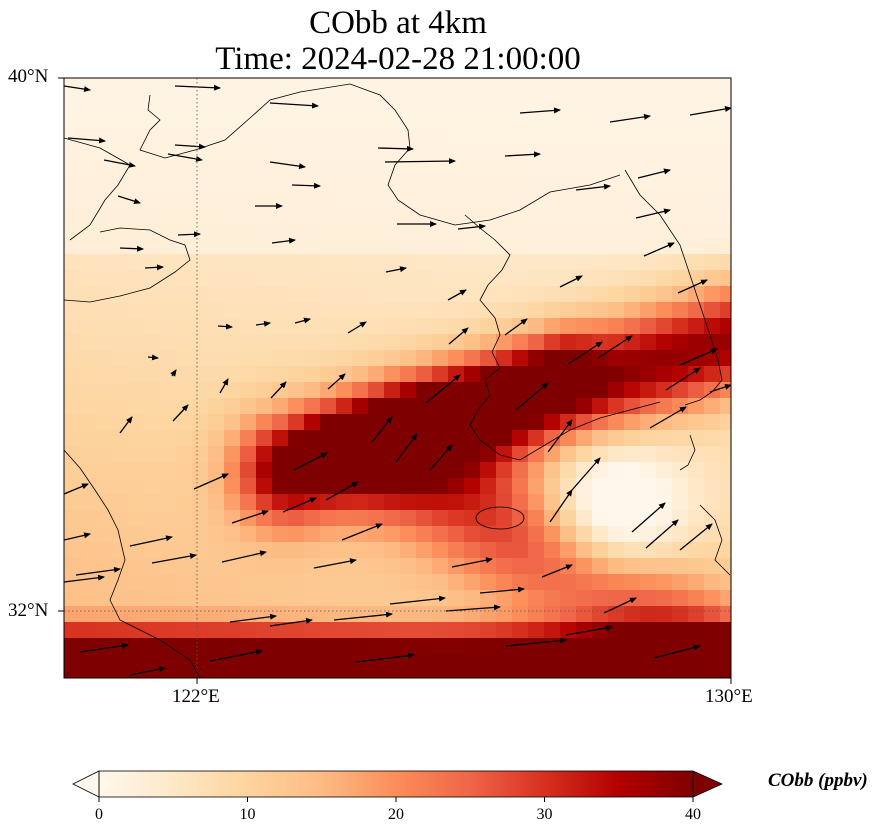 This screenshot has height=836, width=887. I want to click on colorbar-body, so click(396, 784).